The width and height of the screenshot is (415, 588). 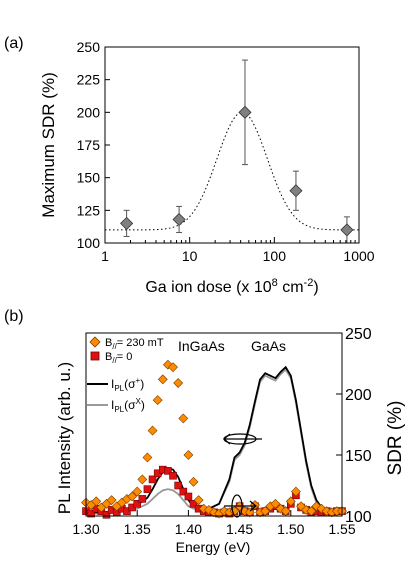 What do you see at coordinates (95, 342) in the screenshot?
I see `legend-diamond-marker` at bounding box center [95, 342].